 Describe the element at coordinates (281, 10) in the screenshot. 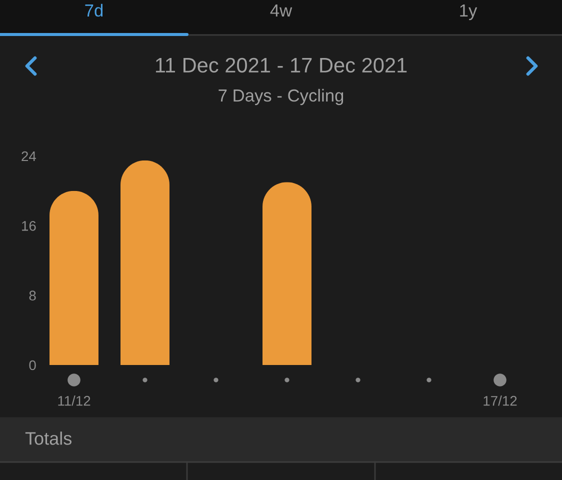

I see `text: 4w` at that location.